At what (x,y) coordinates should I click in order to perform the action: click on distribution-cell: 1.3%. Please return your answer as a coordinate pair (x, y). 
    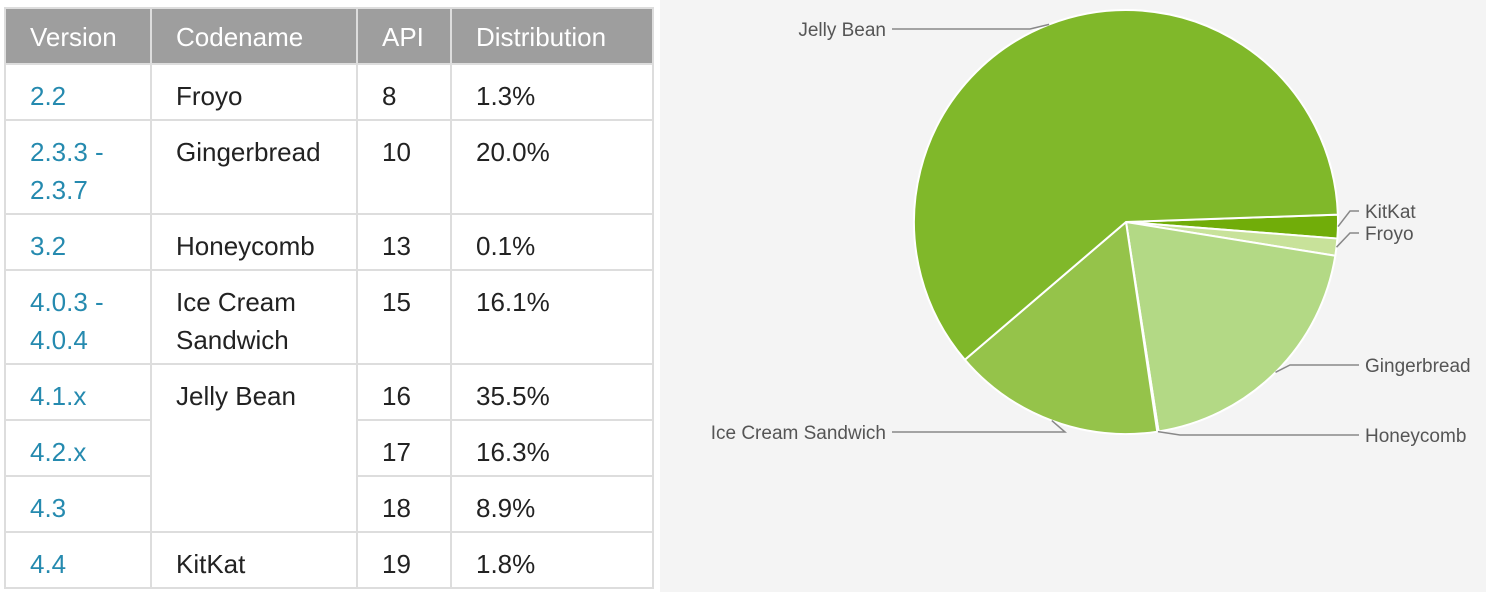
    Looking at the image, I should click on (552, 92).